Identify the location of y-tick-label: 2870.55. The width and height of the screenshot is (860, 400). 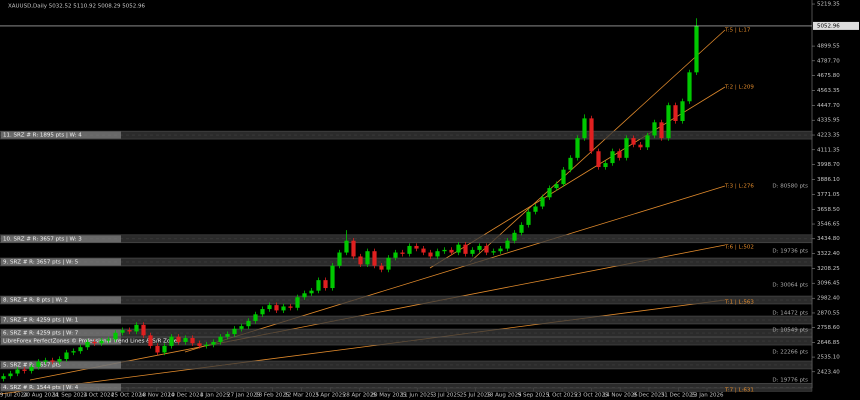
(828, 313).